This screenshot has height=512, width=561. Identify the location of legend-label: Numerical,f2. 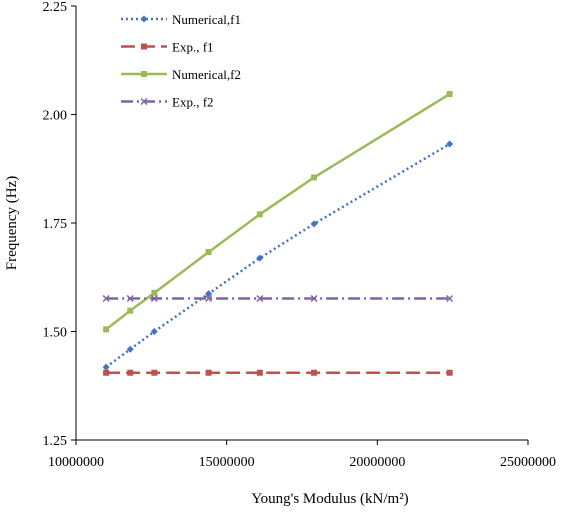
(206, 74).